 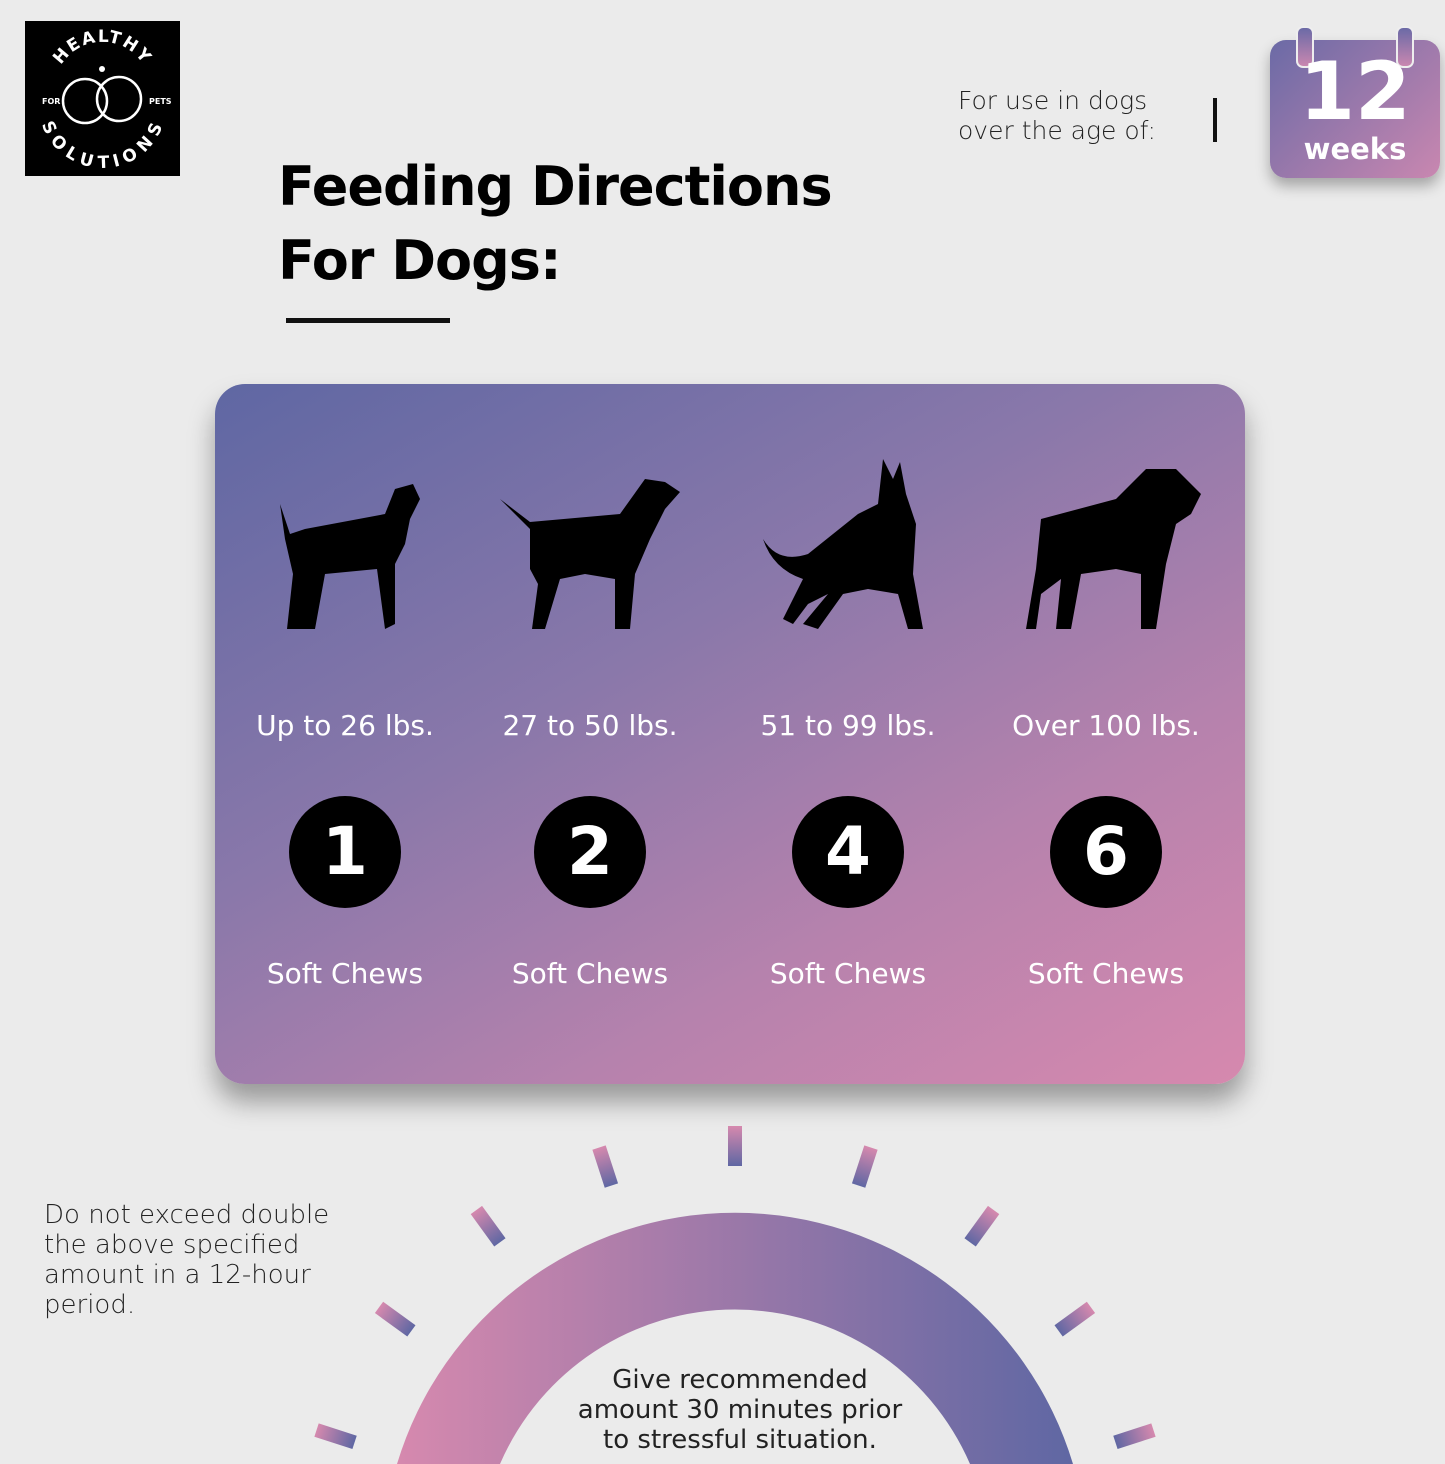 I want to click on svg-text: PETS, so click(x=160, y=101).